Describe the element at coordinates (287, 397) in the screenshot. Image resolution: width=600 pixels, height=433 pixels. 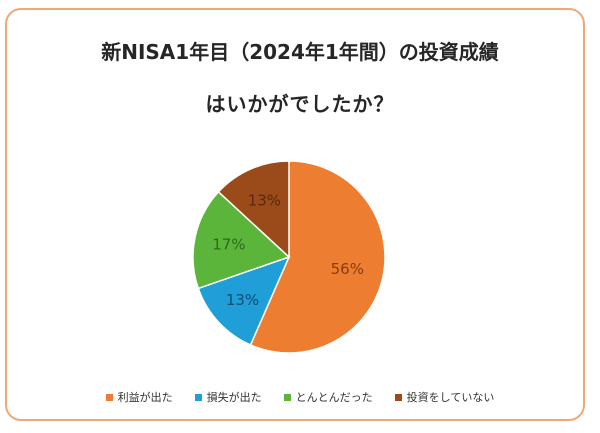
I see `legend-swatch-breakeven` at that location.